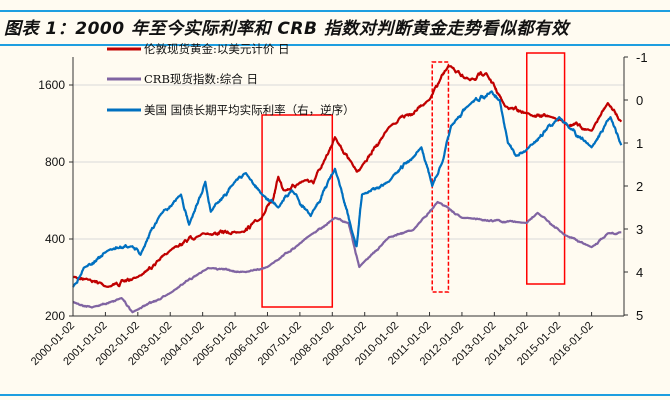 This screenshot has width=670, height=400. I want to click on right-tick-label: 3, so click(639, 229).